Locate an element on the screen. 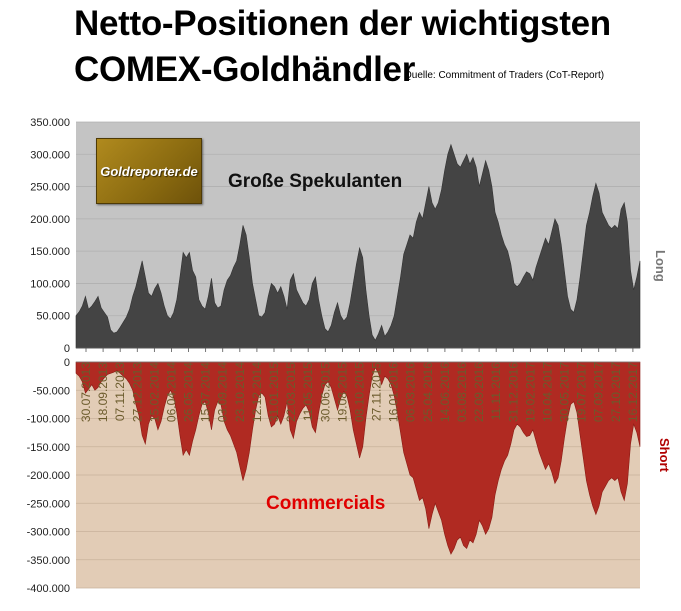  x-tick-label: 10.04.2017 is located at coordinates (547, 392).